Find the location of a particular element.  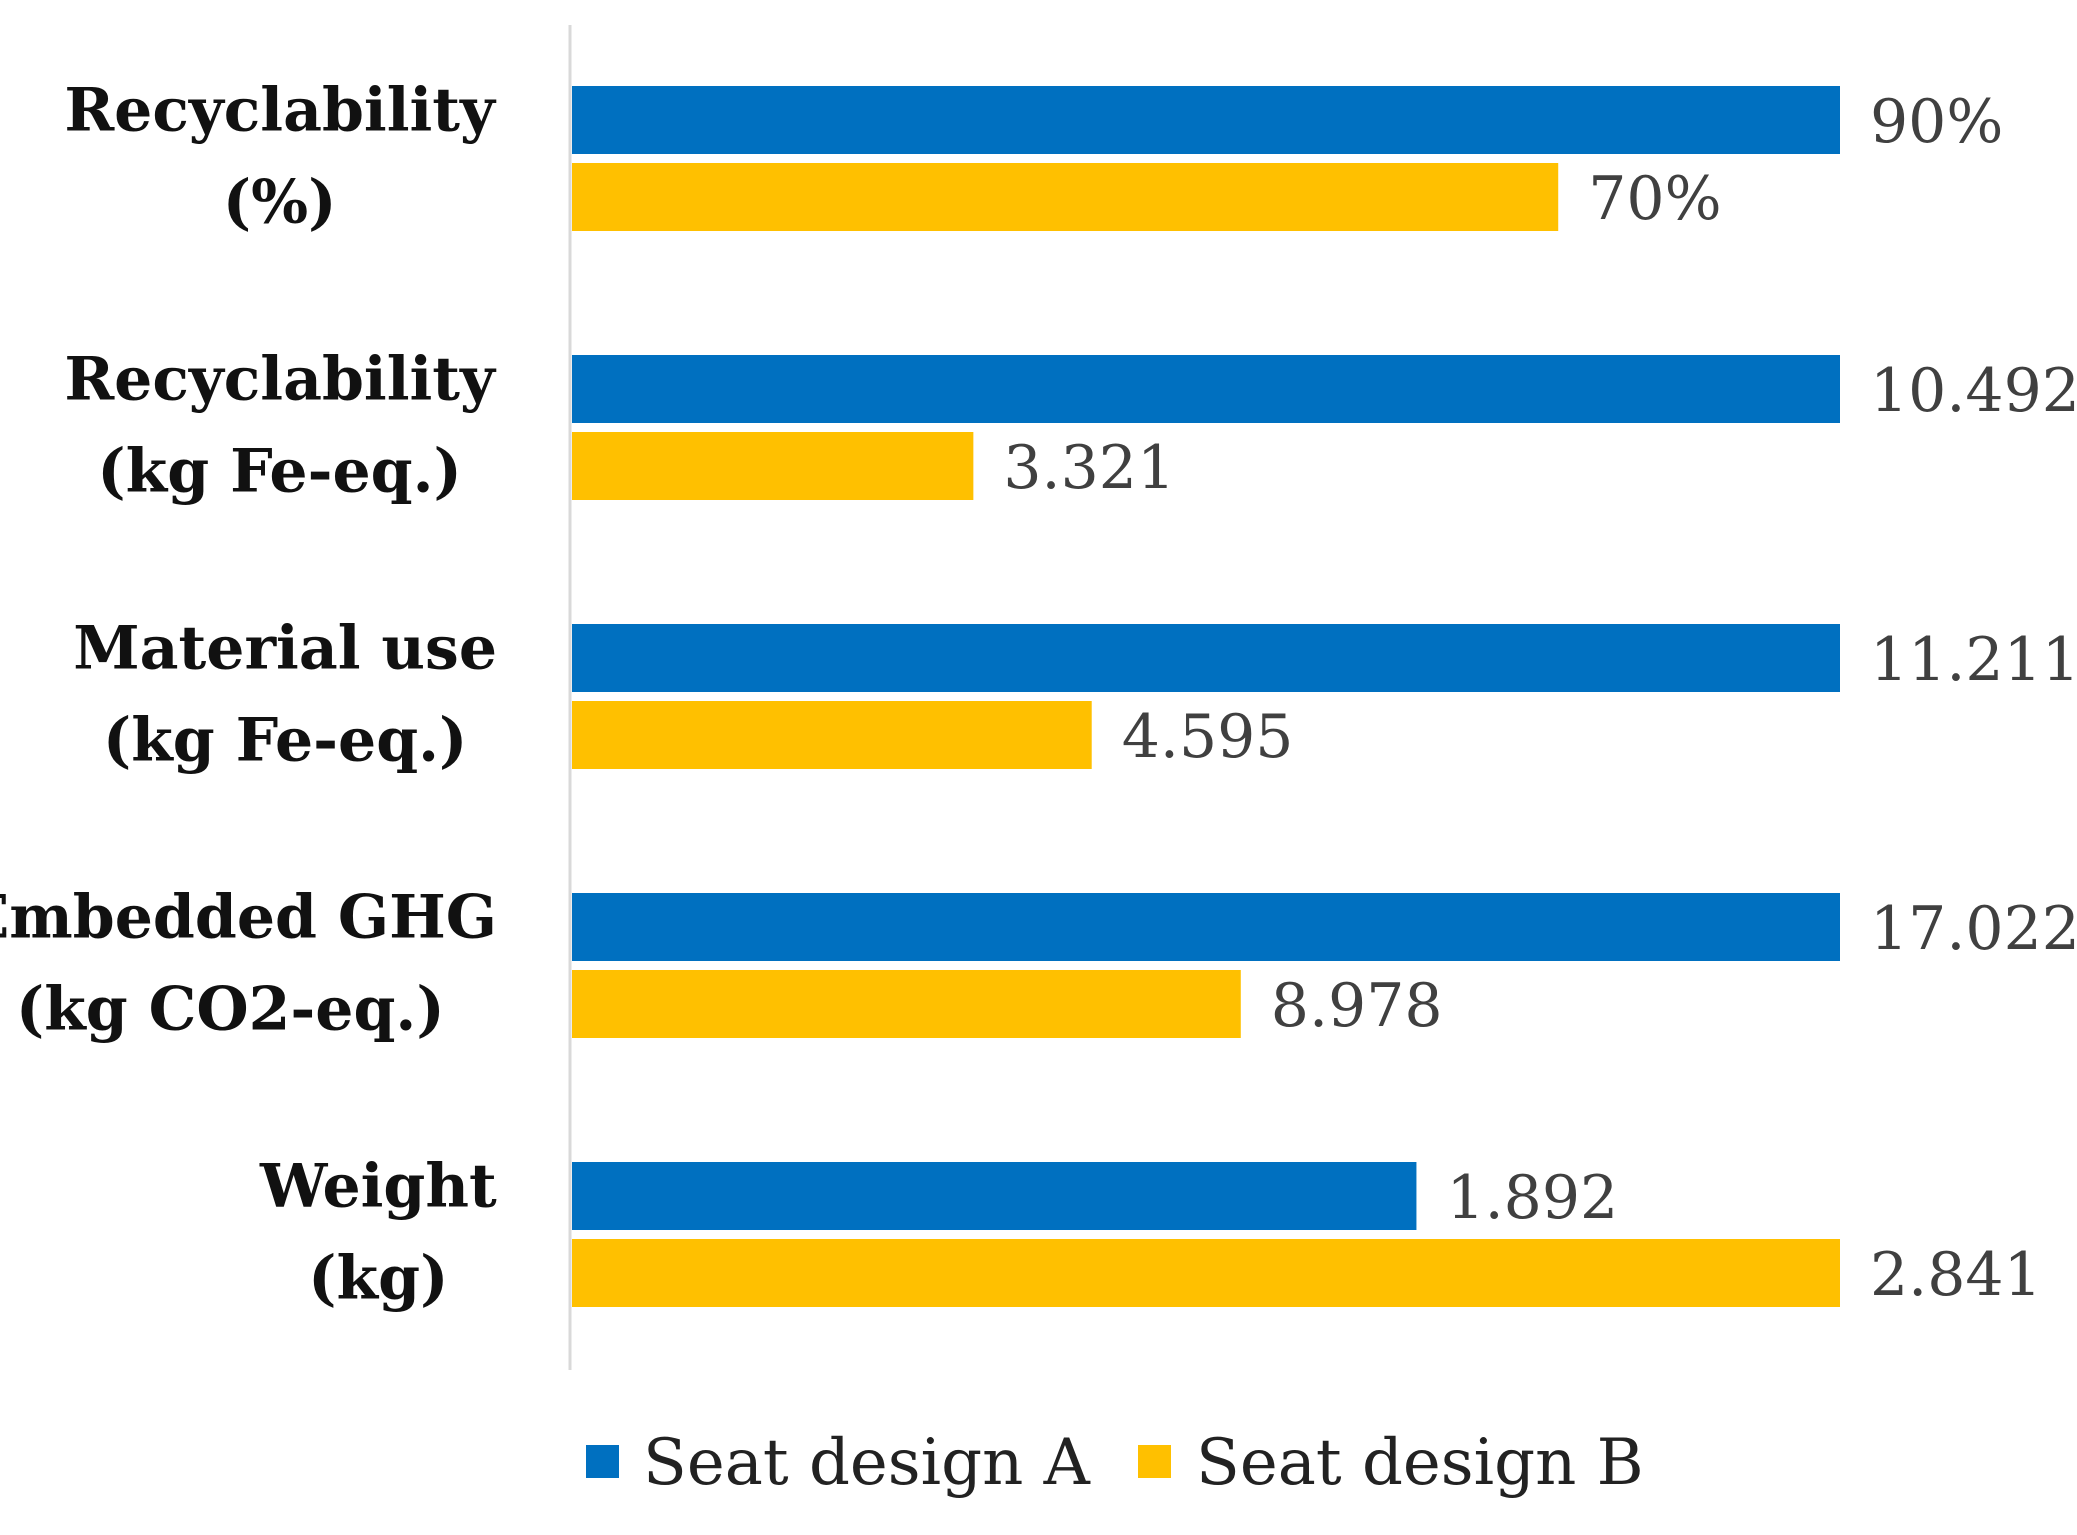

data-label-seat-design-b-2: 4.595 is located at coordinates (1208, 737).